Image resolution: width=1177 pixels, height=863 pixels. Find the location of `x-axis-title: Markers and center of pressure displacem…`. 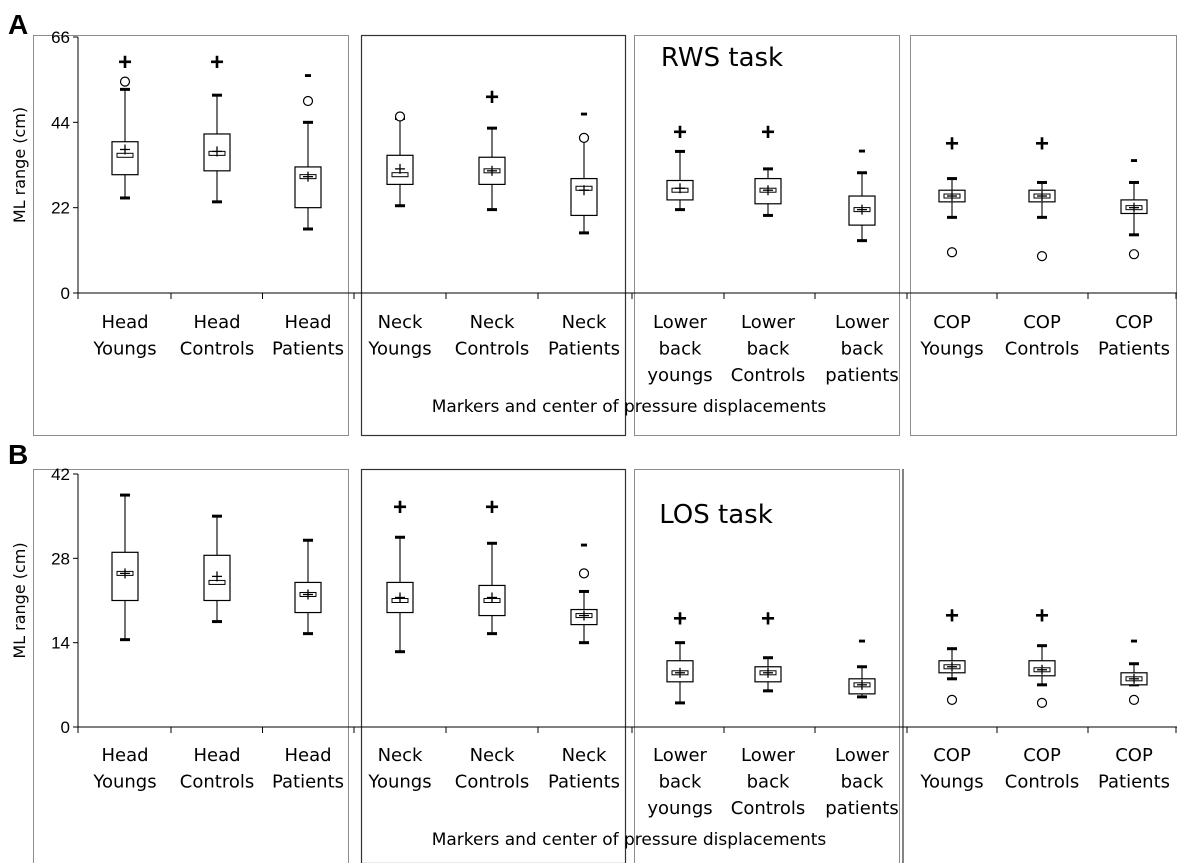

x-axis-title: Markers and center of pressure displacem… is located at coordinates (629, 407).